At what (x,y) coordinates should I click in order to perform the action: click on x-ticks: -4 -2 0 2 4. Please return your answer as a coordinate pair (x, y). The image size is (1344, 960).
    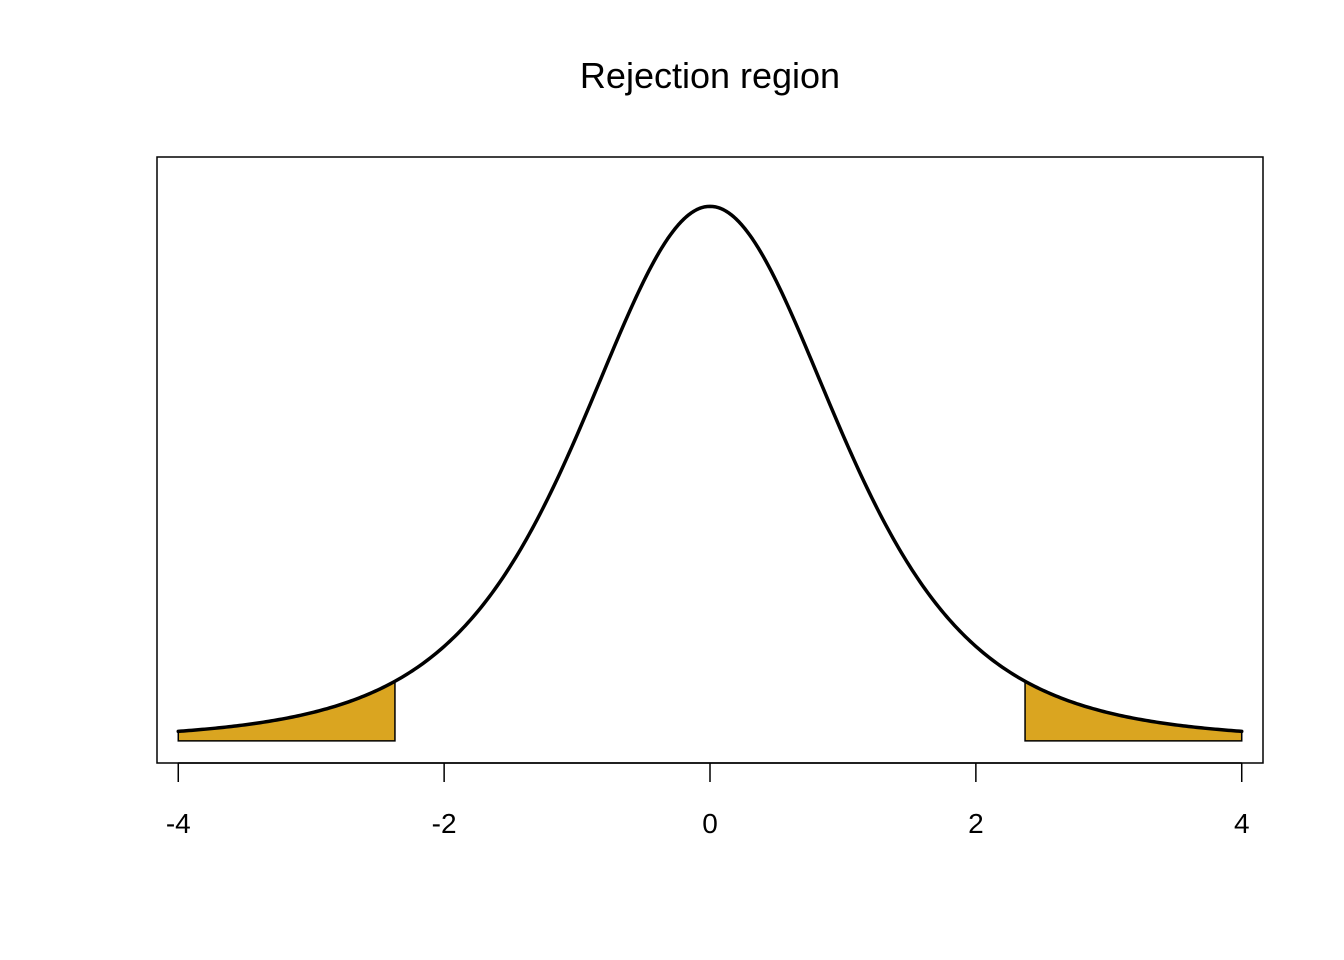
    Looking at the image, I should click on (708, 801).